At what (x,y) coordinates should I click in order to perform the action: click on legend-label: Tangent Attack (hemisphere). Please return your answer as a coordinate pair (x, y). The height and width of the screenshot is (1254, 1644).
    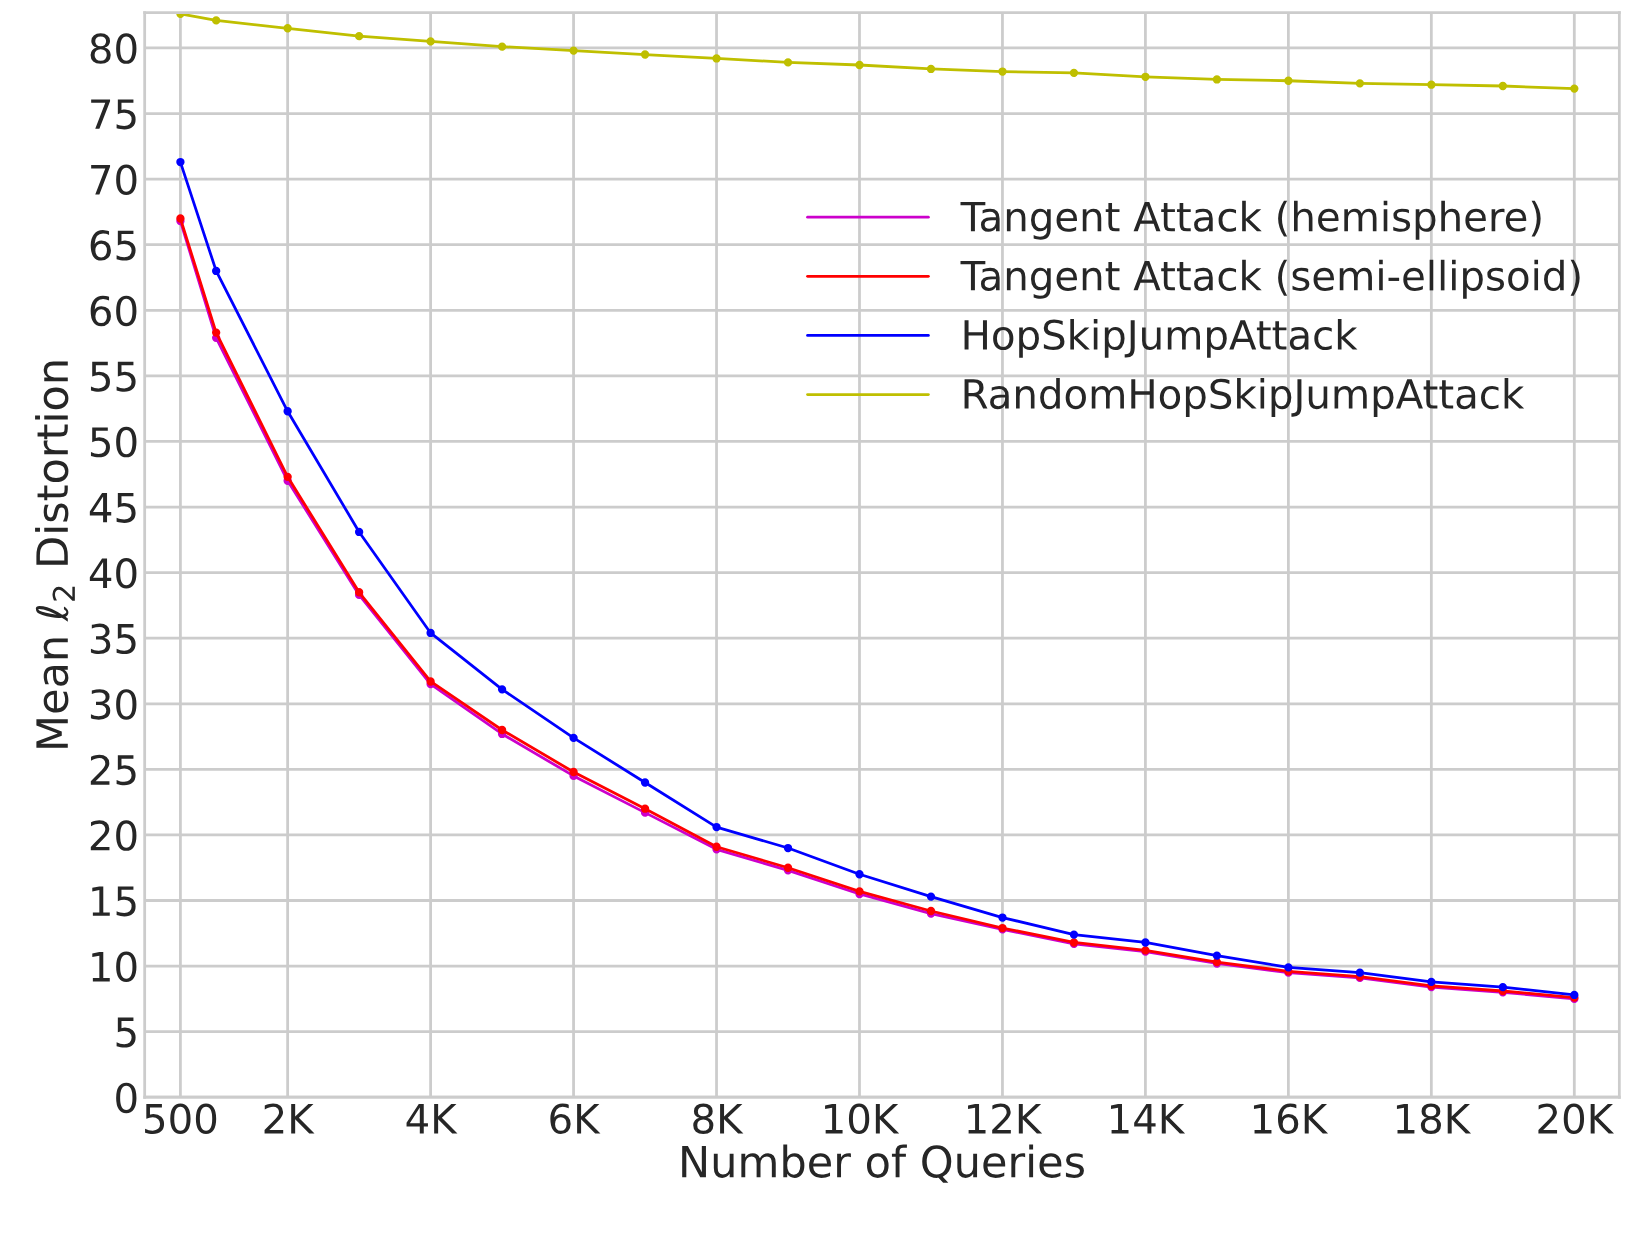
    Looking at the image, I should click on (1250, 220).